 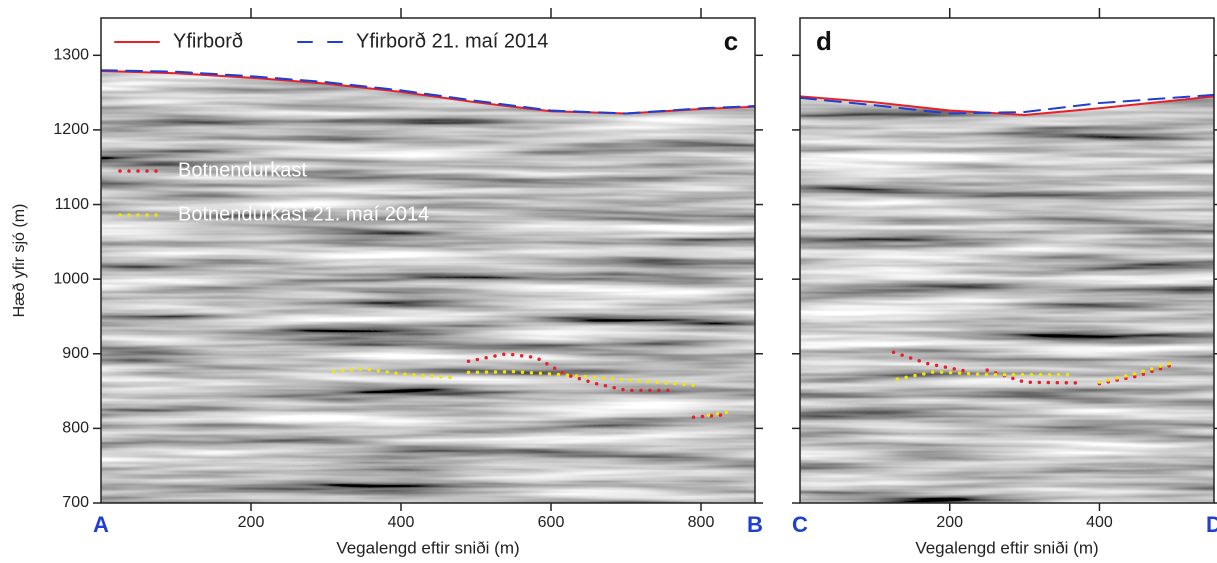 What do you see at coordinates (75, 353) in the screenshot?
I see `y-tick-label: 900` at bounding box center [75, 353].